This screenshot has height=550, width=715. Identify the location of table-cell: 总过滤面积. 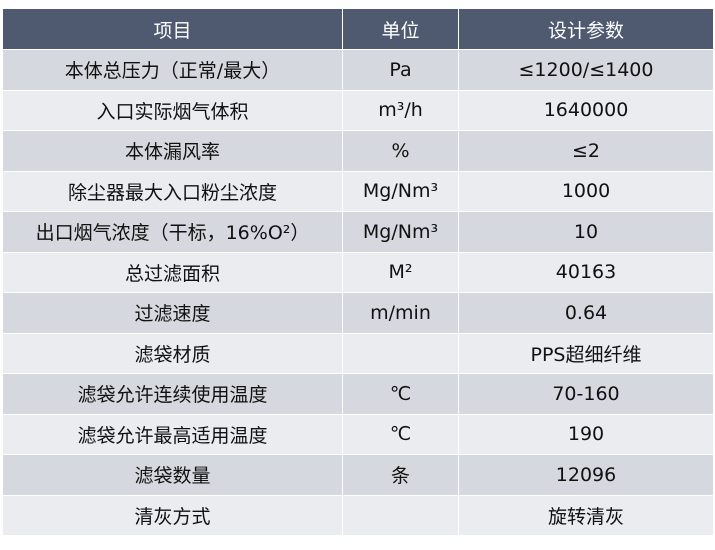
(172, 272).